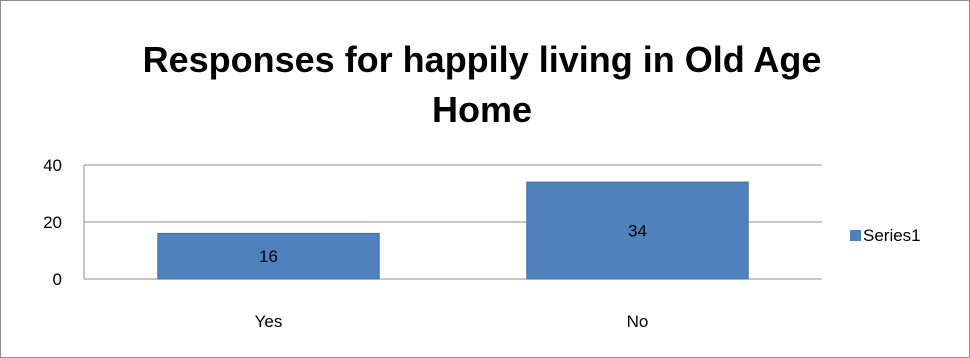  Describe the element at coordinates (269, 321) in the screenshot. I see `x-tick-label: Yes` at that location.